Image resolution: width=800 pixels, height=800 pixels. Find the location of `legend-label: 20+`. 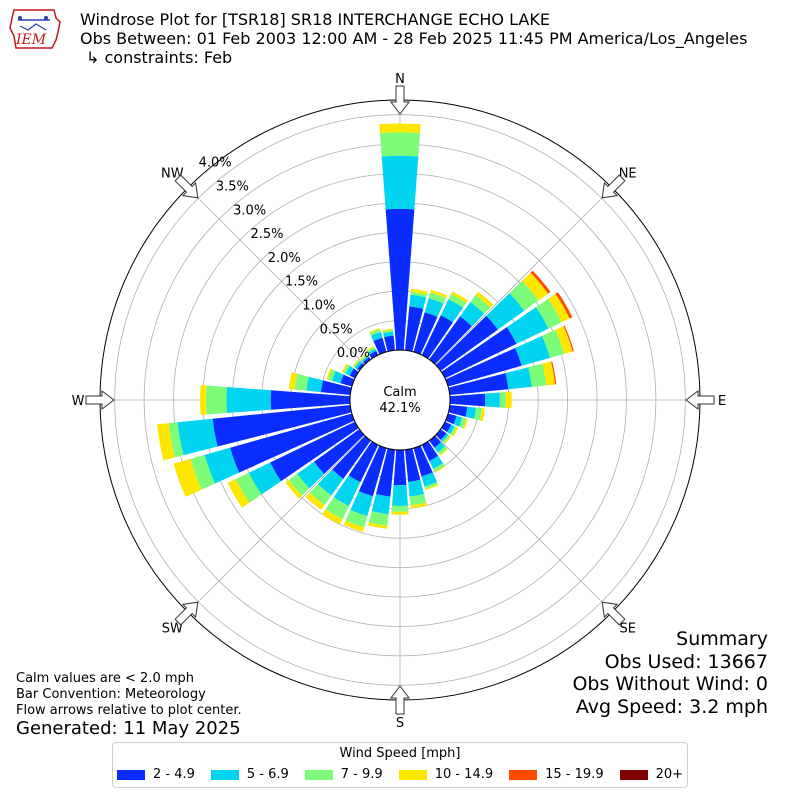

legend-label: 20+ is located at coordinates (669, 774).